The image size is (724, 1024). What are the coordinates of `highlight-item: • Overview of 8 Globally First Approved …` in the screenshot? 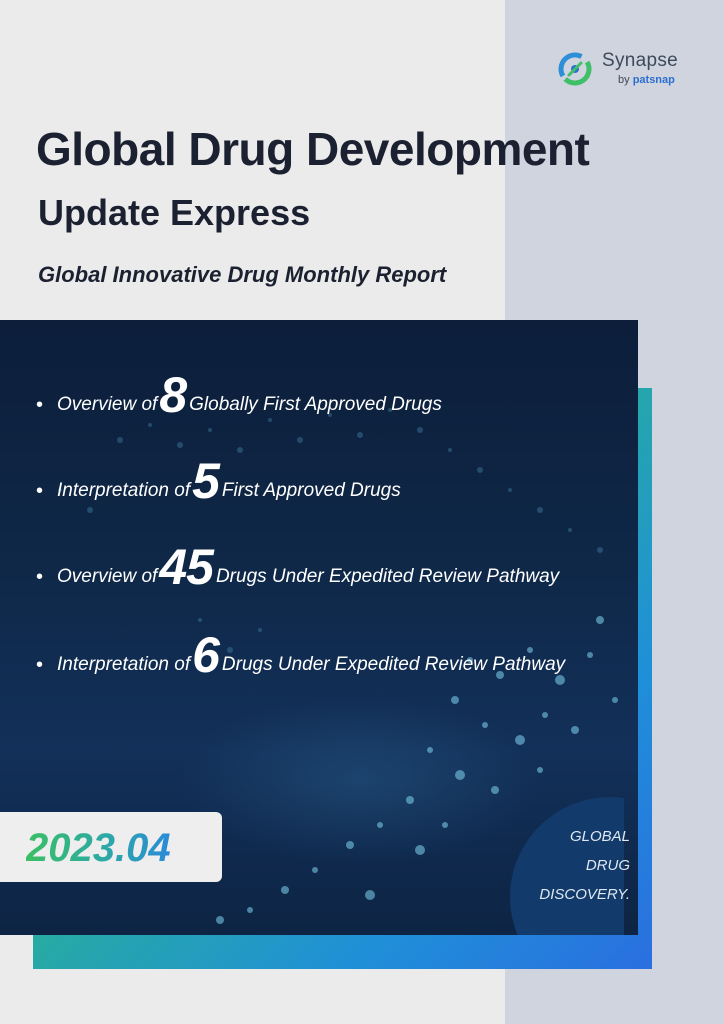 It's located at (239, 395).